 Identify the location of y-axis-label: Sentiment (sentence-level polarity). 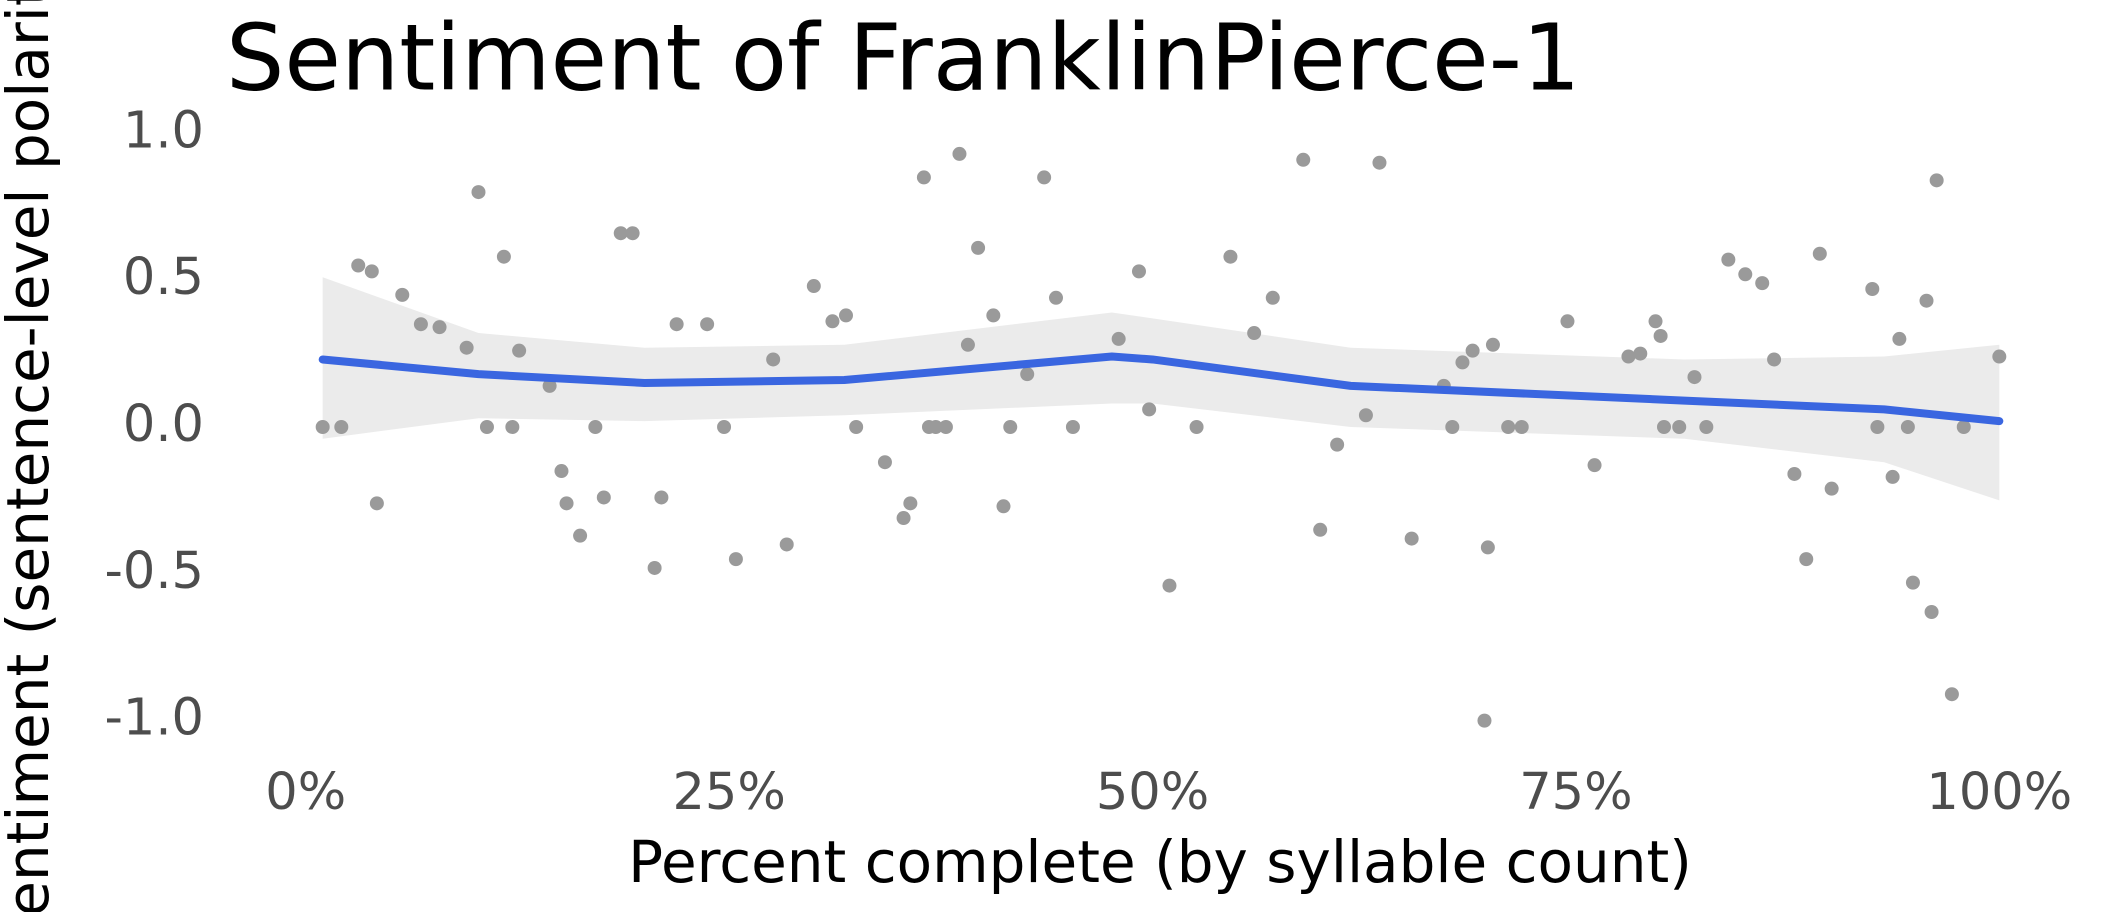
(31, 456).